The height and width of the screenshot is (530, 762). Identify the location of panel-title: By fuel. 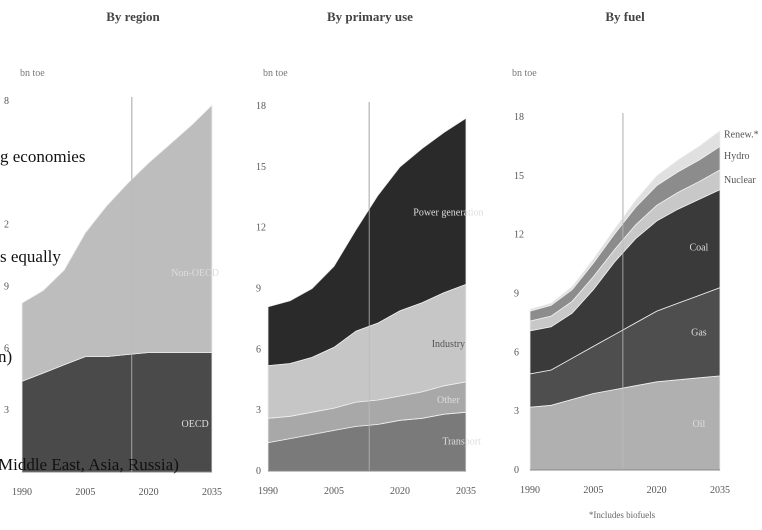
(625, 16).